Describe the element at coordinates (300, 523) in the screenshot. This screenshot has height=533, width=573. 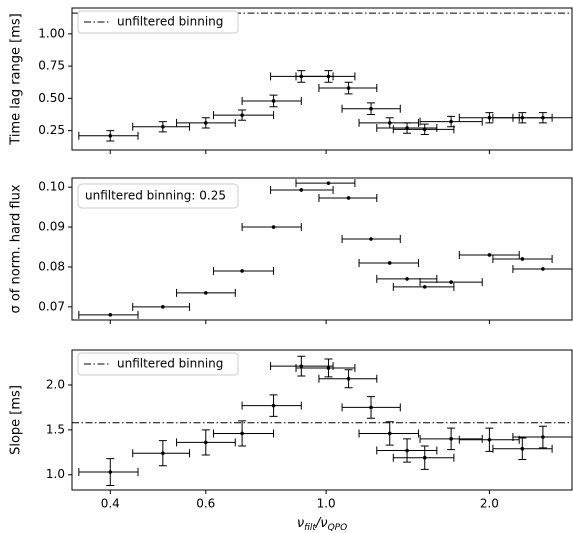
I see `x-label-part: ν` at that location.